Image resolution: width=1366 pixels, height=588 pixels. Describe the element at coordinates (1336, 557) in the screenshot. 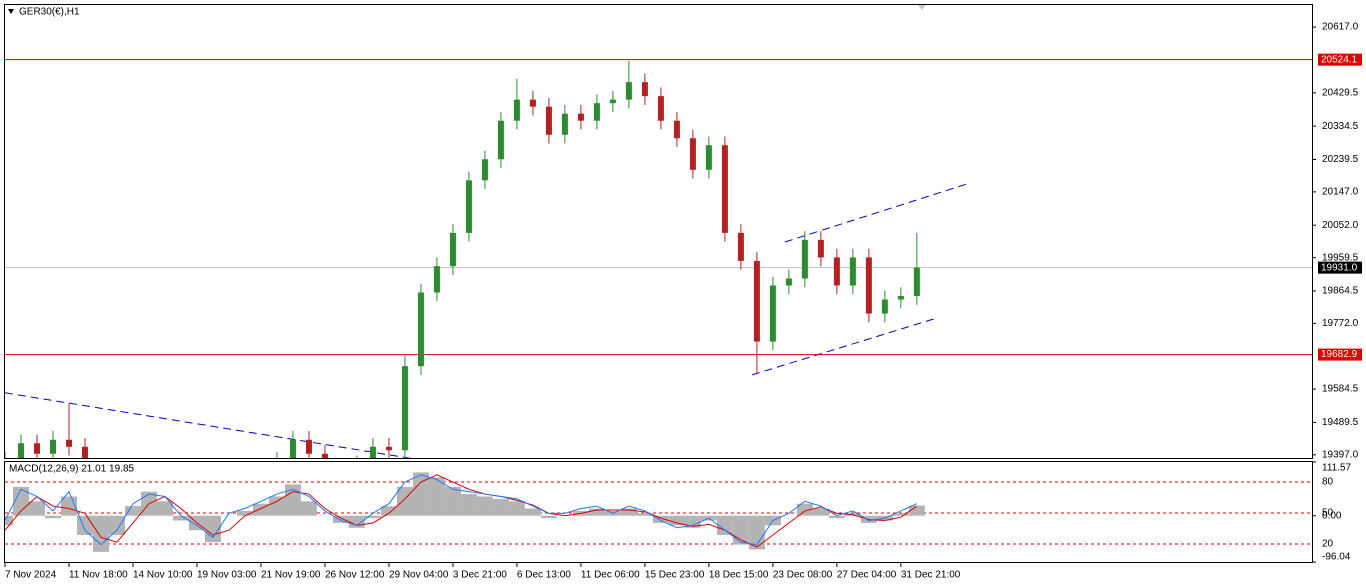

I see `y-tick-label: -96.04` at that location.